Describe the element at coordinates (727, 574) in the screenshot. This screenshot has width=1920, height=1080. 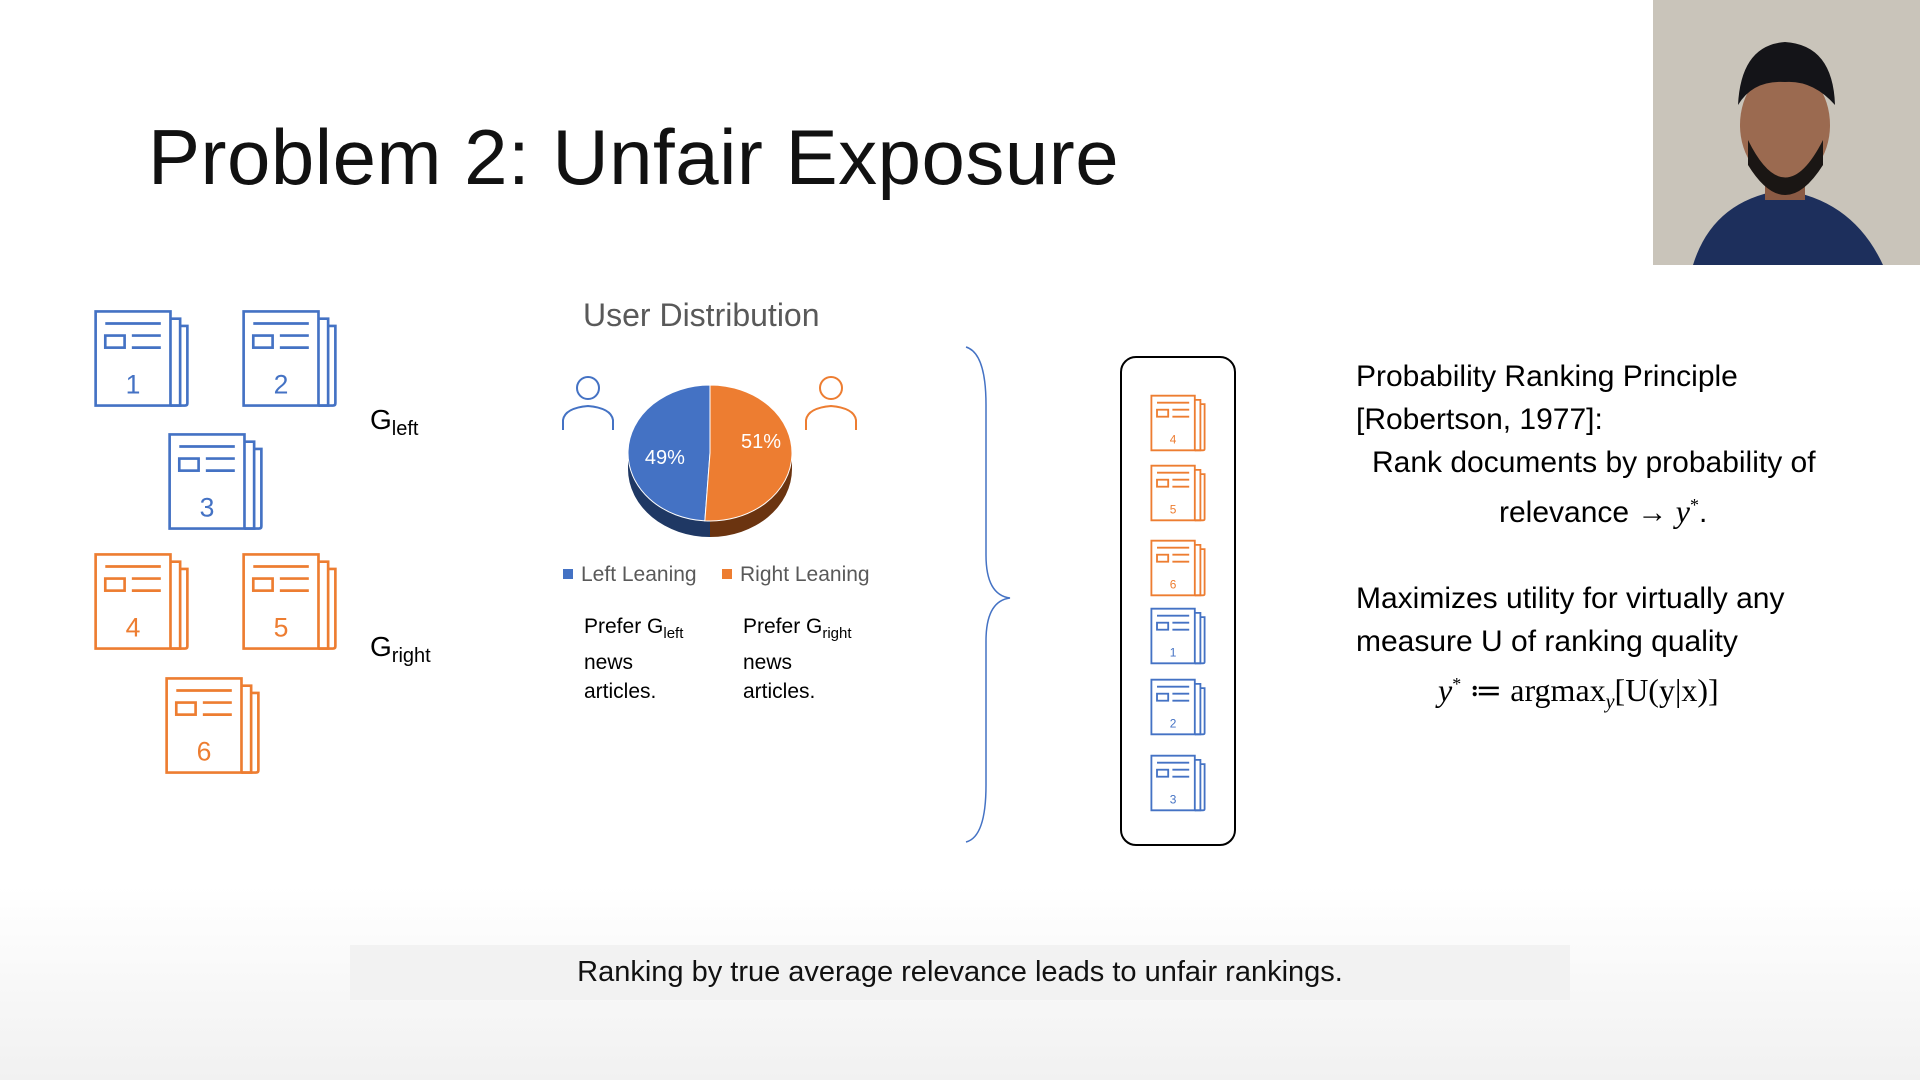
I see `legend-swatch-right` at that location.